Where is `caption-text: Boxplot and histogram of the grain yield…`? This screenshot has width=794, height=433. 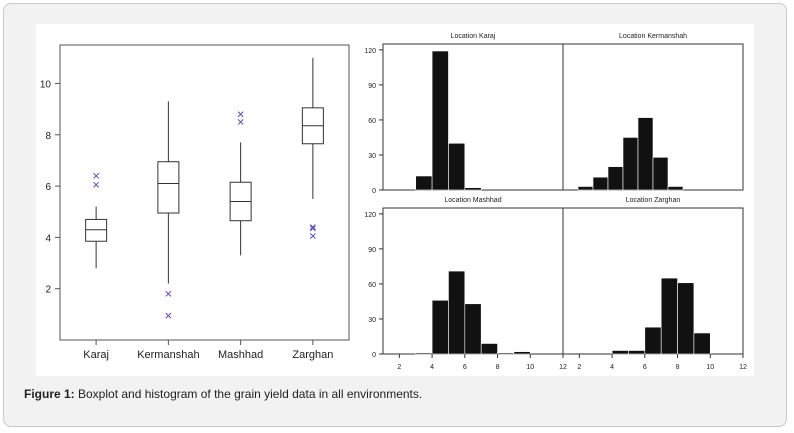
caption-text: Boxplot and histogram of the grain yield… is located at coordinates (248, 394).